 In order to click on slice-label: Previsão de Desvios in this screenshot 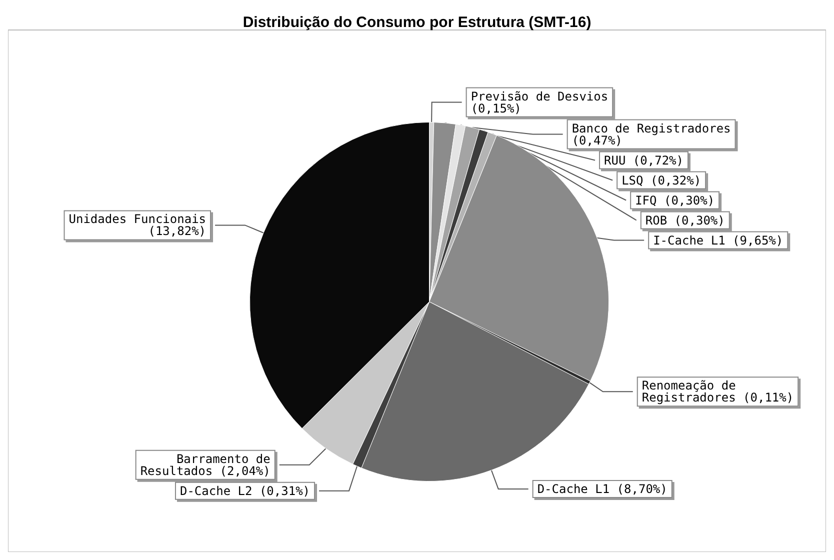, I will do `click(539, 96)`.